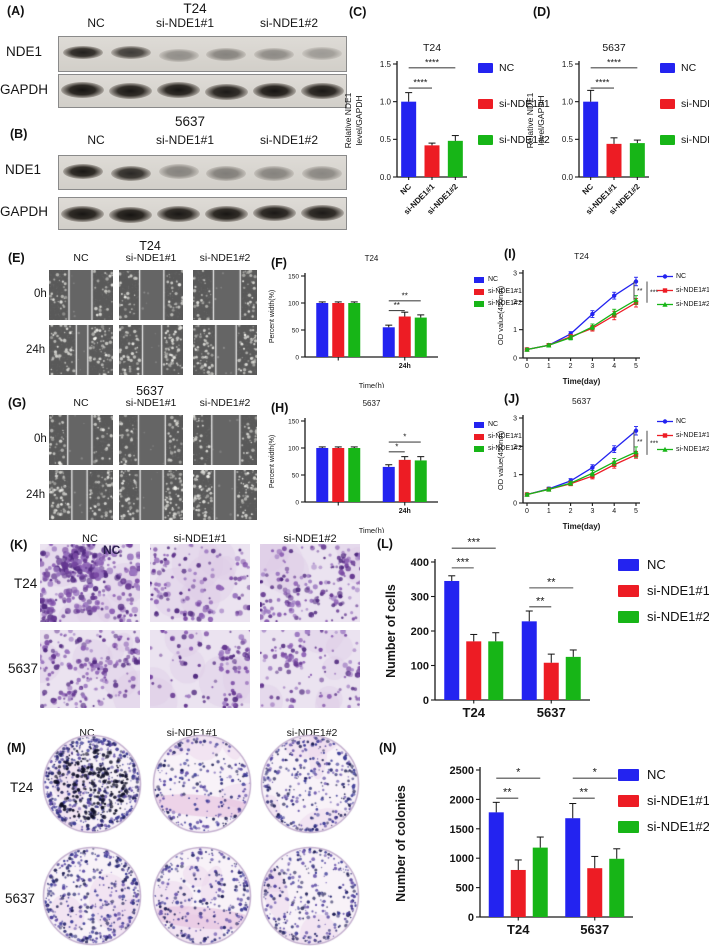 This screenshot has width=709, height=948. Describe the element at coordinates (568, 64) in the screenshot. I see `y-tick-label: 1.5` at that location.